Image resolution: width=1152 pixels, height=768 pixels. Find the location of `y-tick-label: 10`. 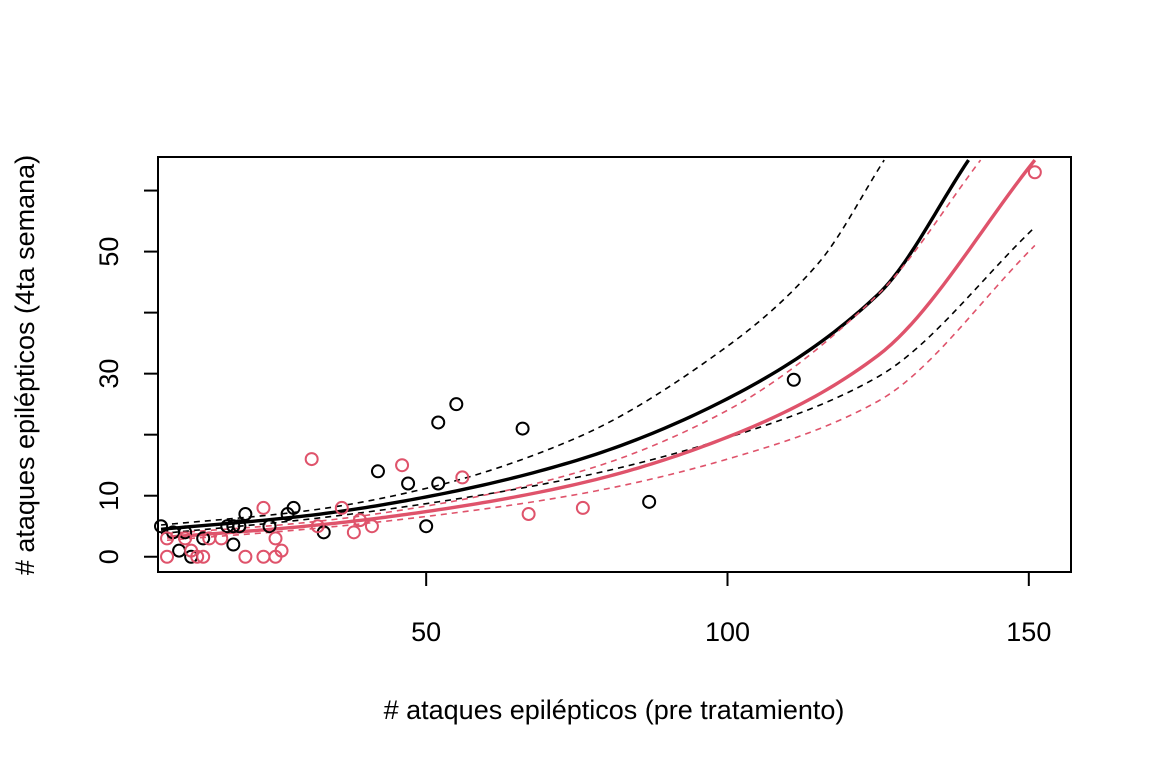

y-tick-label: 10 is located at coordinates (109, 496).